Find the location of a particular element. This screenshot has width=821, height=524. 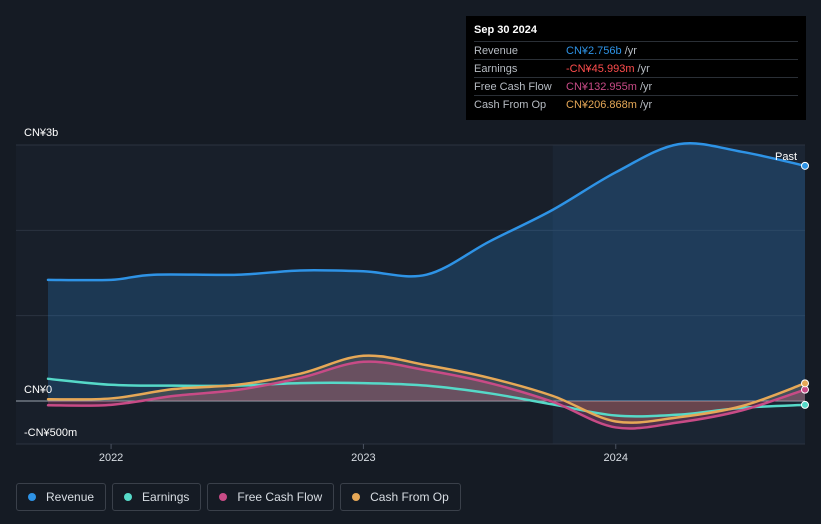

x-tick-label: 2023 is located at coordinates (363, 458).